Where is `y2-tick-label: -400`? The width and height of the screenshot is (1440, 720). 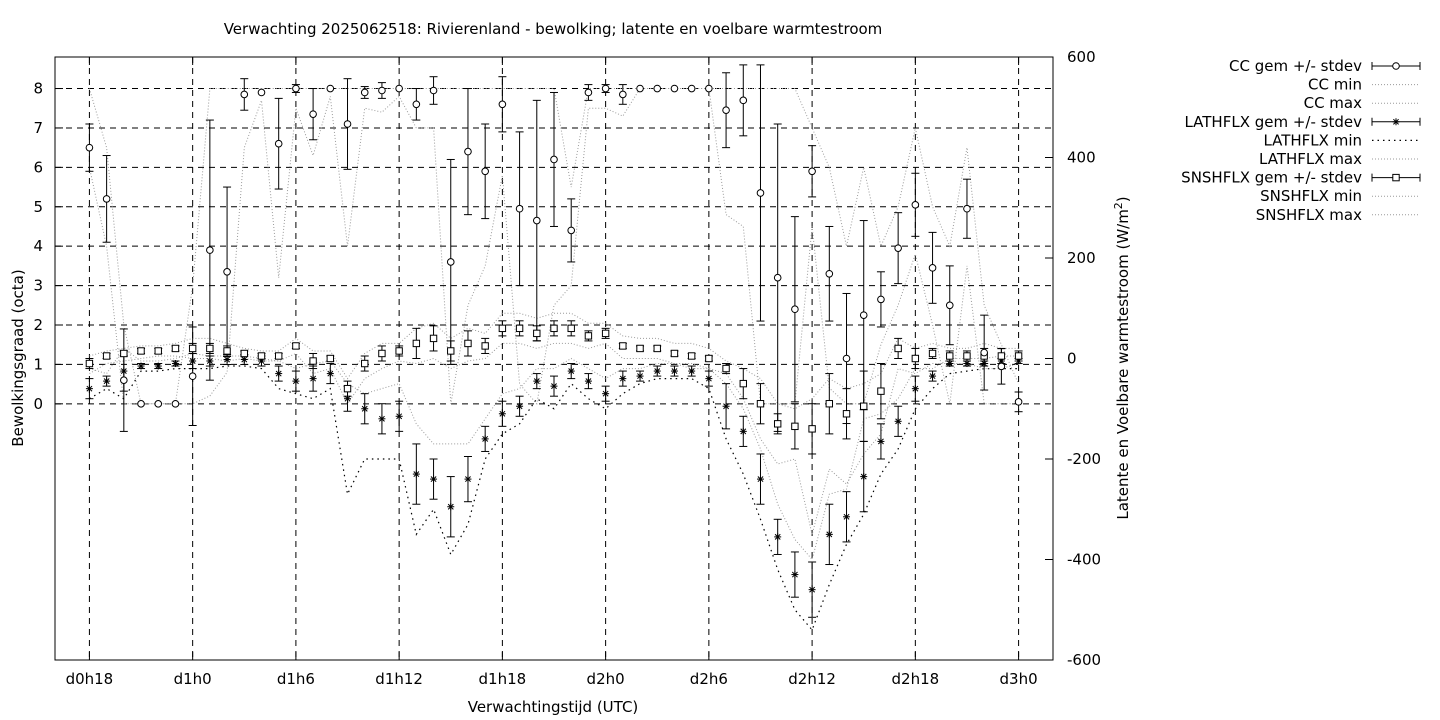 y2-tick-label: -400 is located at coordinates (1084, 560).